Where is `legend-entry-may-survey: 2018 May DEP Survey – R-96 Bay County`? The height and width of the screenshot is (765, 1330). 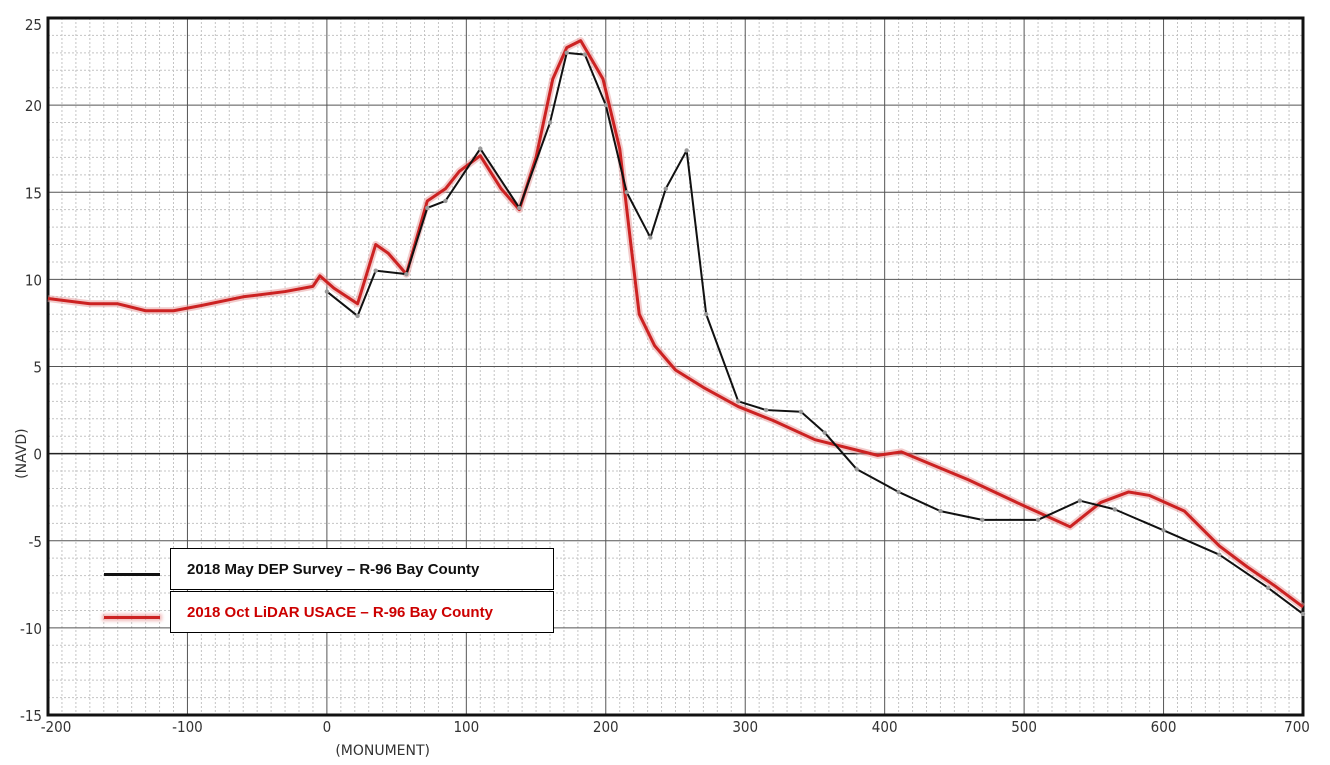 legend-entry-may-survey: 2018 May DEP Survey – R-96 Bay County is located at coordinates (362, 569).